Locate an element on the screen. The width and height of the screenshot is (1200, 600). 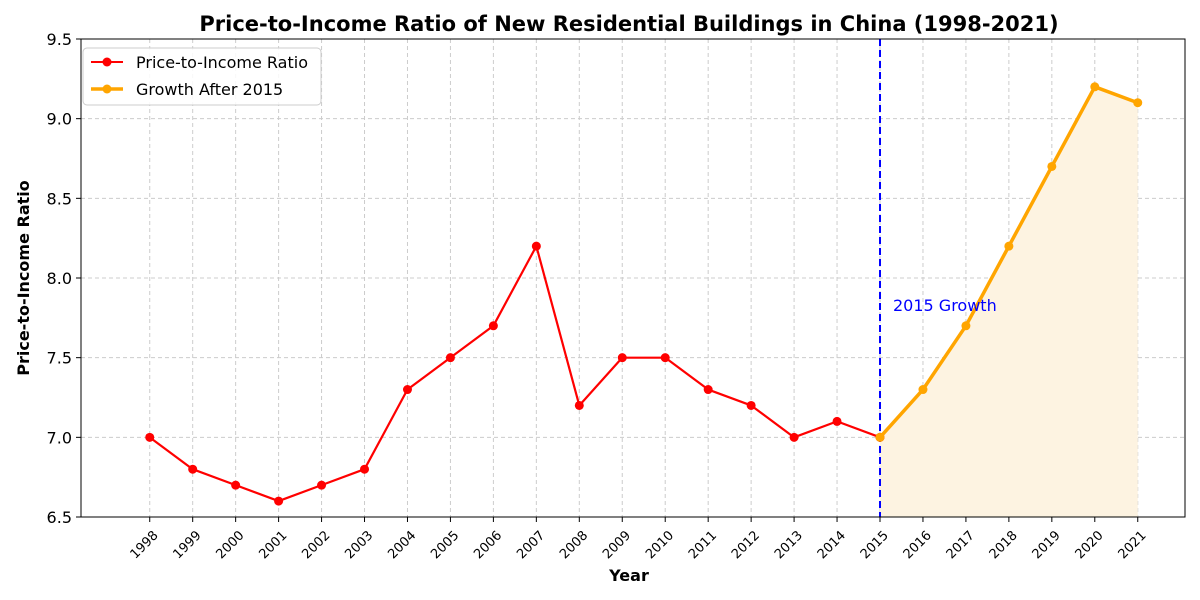
x-tick-label: 2010 is located at coordinates (660, 545).